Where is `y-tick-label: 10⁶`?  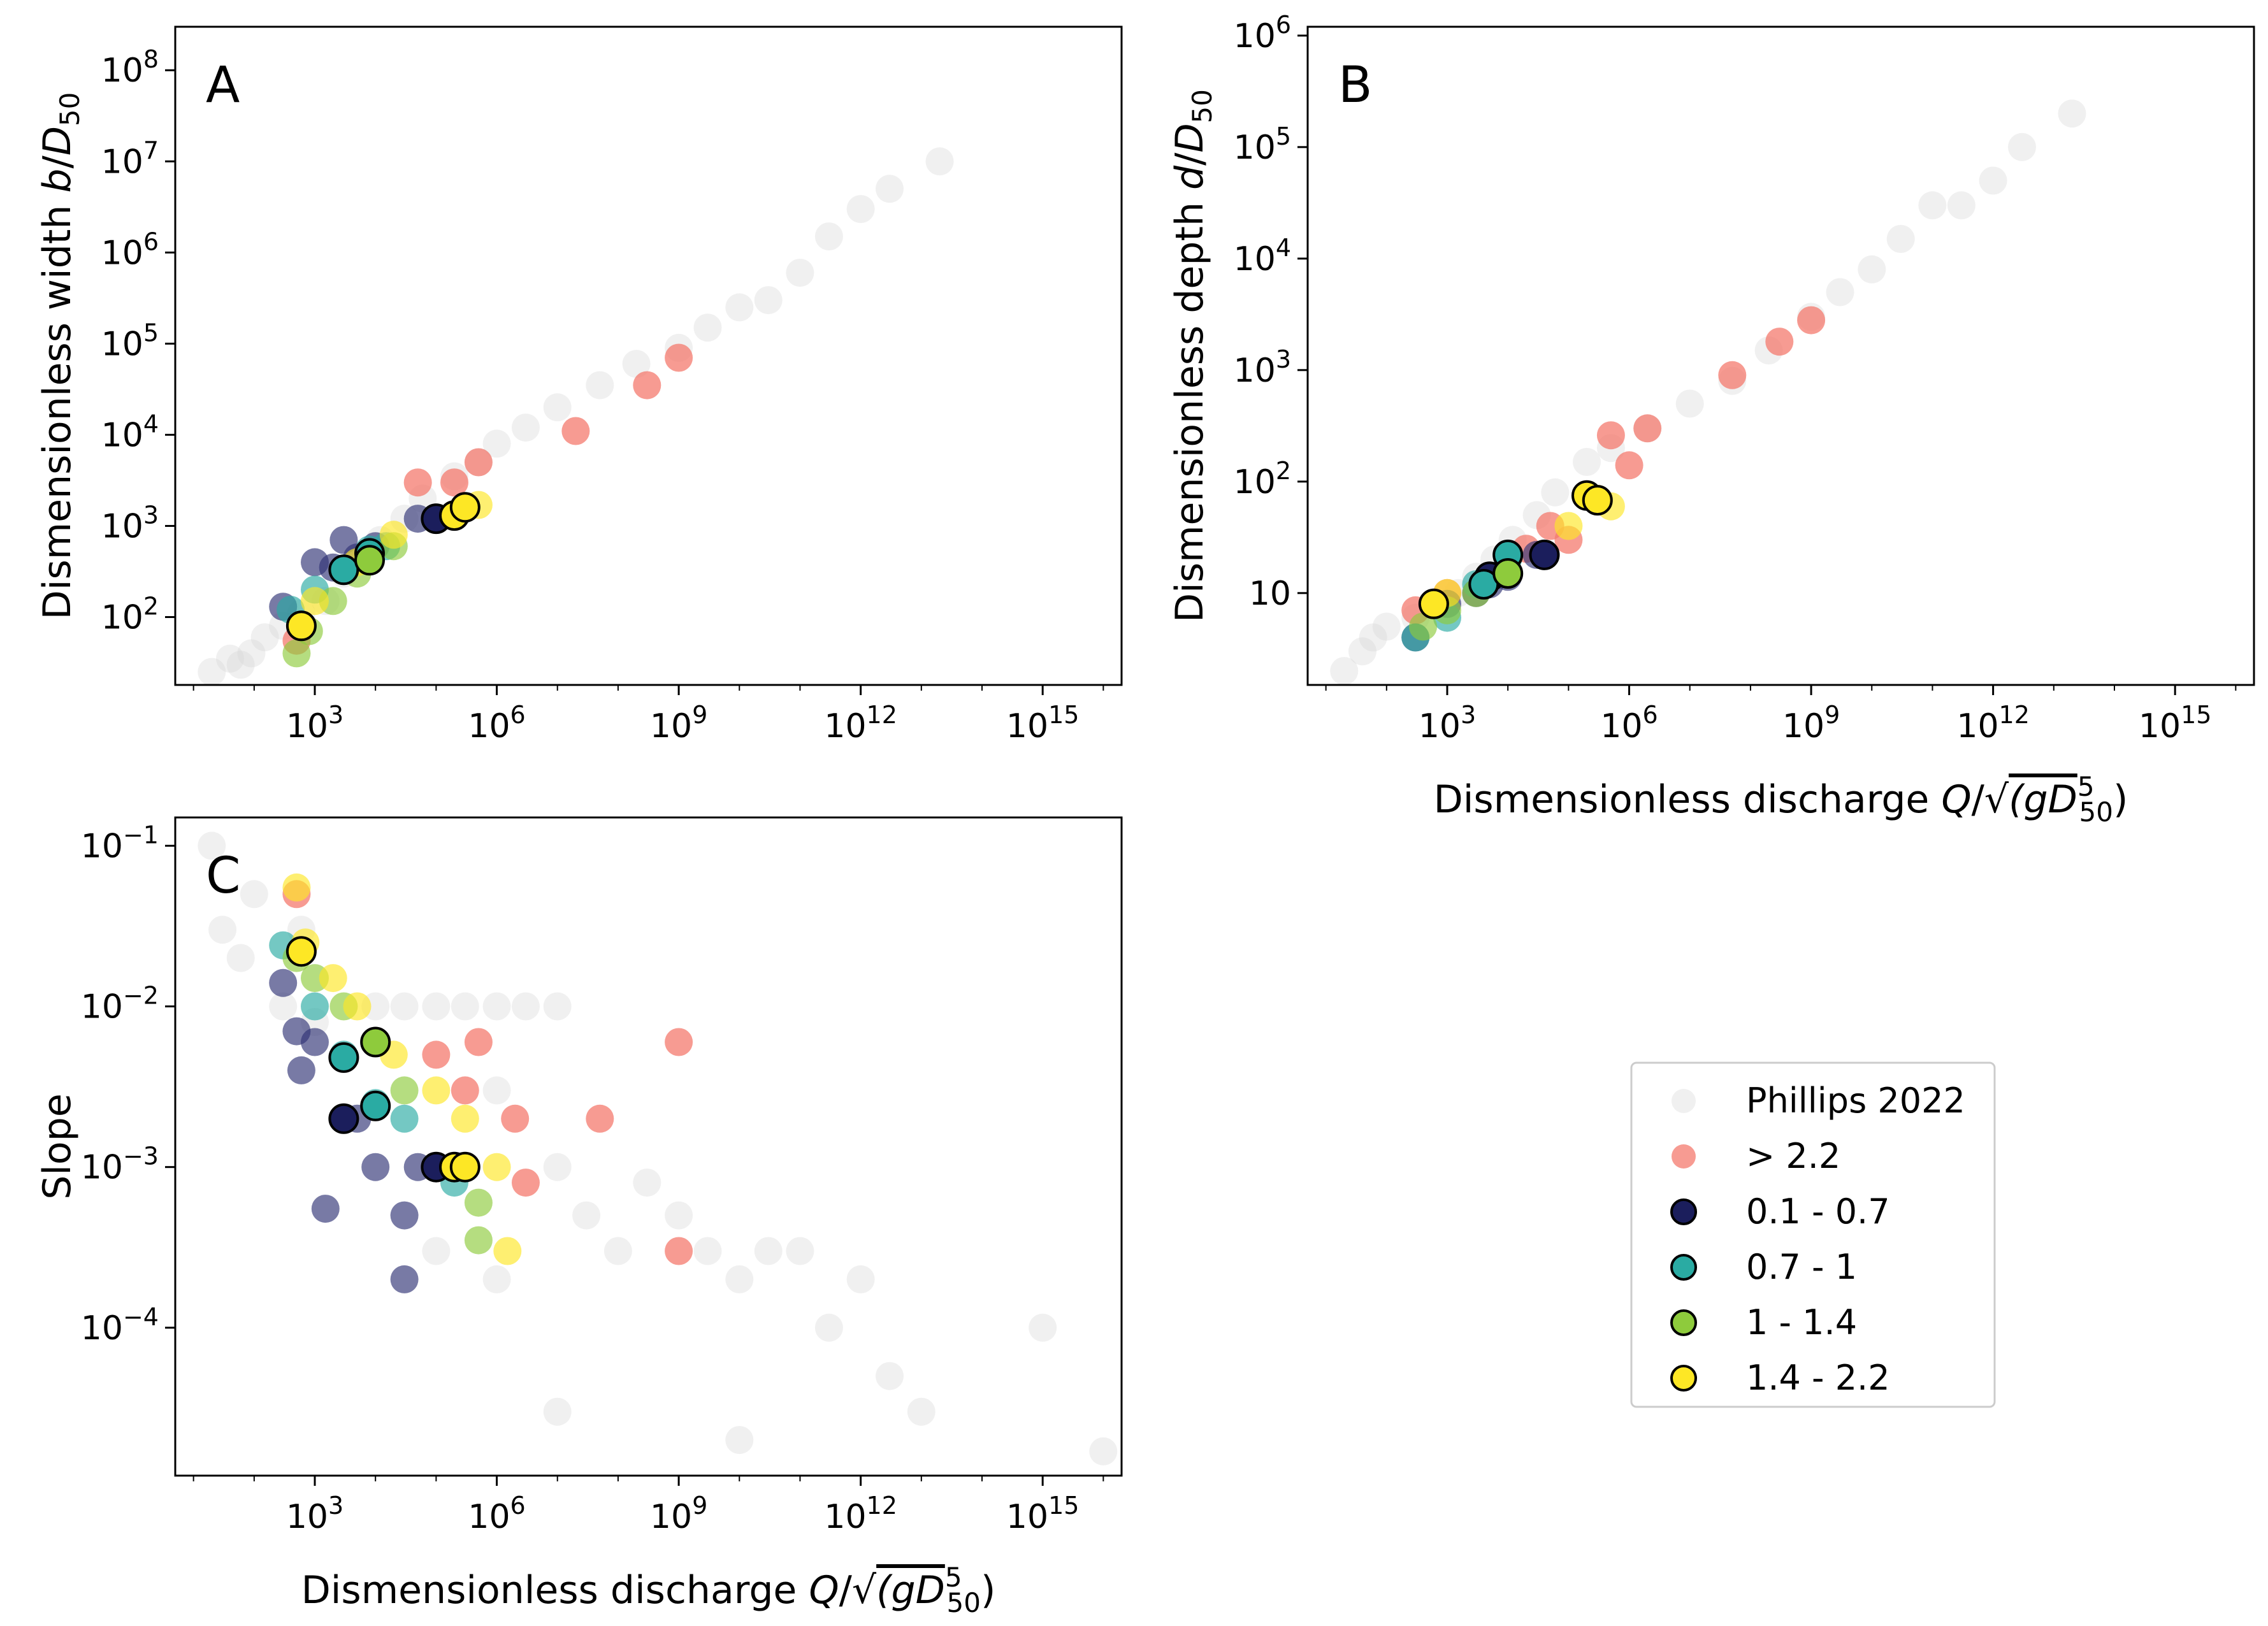 y-tick-label: 10⁶ is located at coordinates (1262, 33).